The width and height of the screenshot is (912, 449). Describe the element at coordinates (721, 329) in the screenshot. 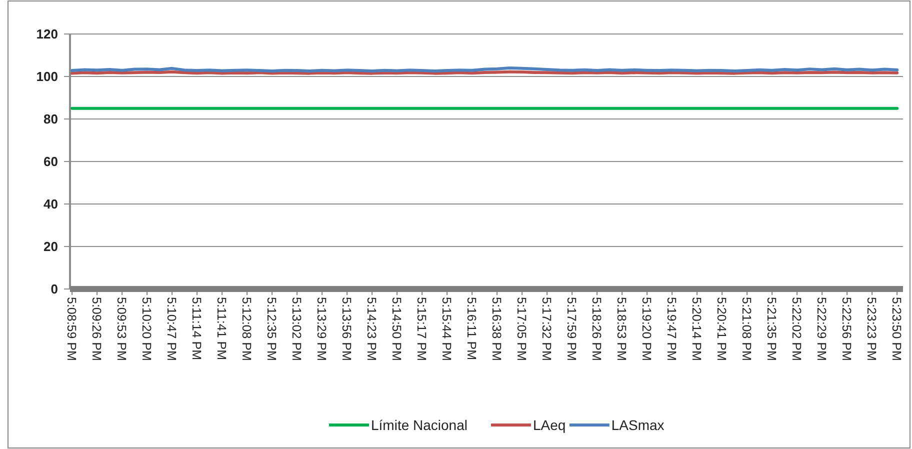

I see `x-tick-label: 5:20:41 PM` at that location.